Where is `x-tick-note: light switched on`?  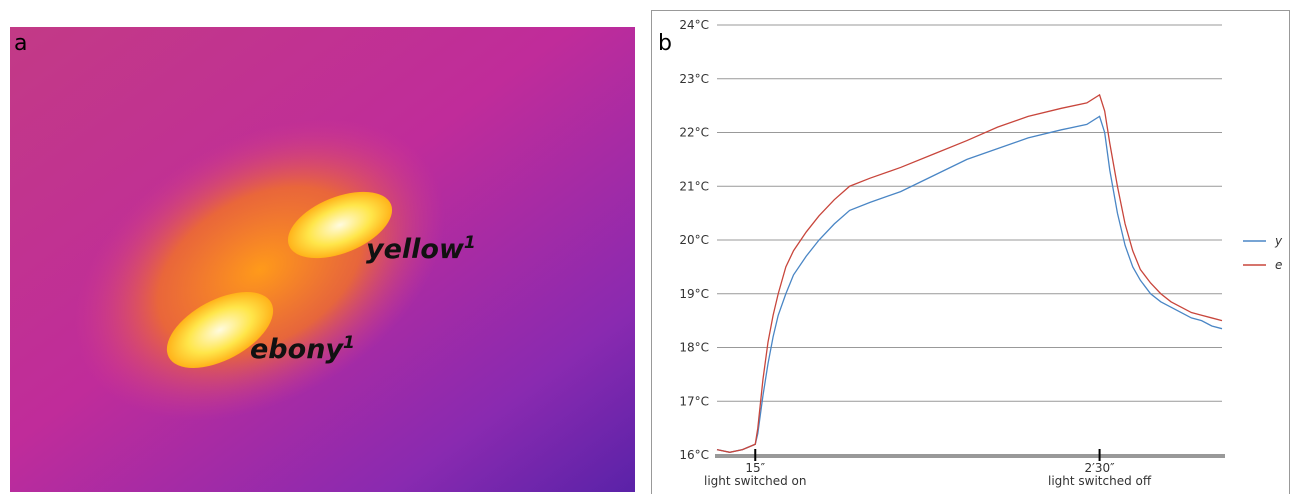 x-tick-note: light switched on is located at coordinates (755, 481).